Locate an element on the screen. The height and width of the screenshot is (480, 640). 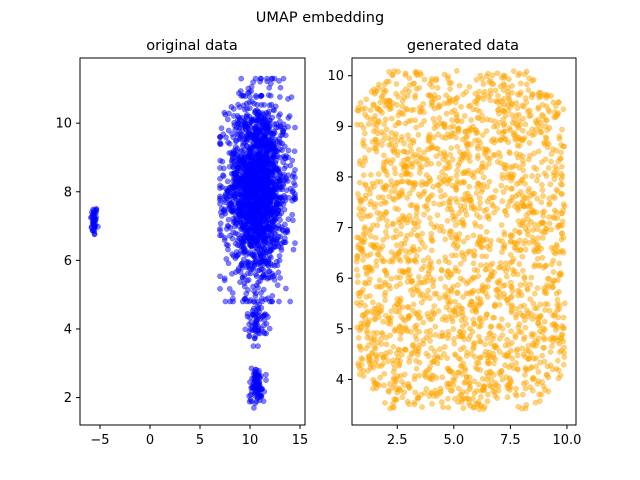
x-tick-label-original: 10 is located at coordinates (250, 440).